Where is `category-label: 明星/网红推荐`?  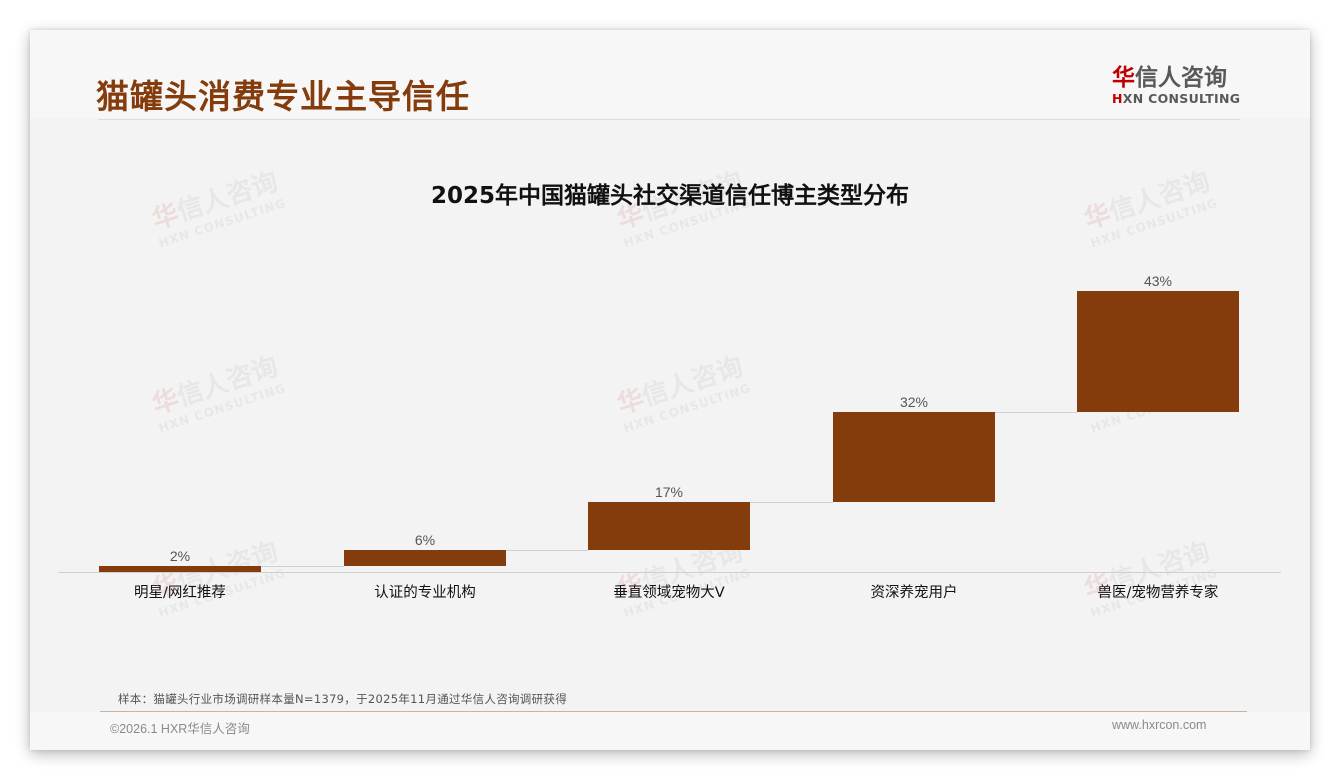
category-label: 明星/网红推荐 is located at coordinates (180, 593).